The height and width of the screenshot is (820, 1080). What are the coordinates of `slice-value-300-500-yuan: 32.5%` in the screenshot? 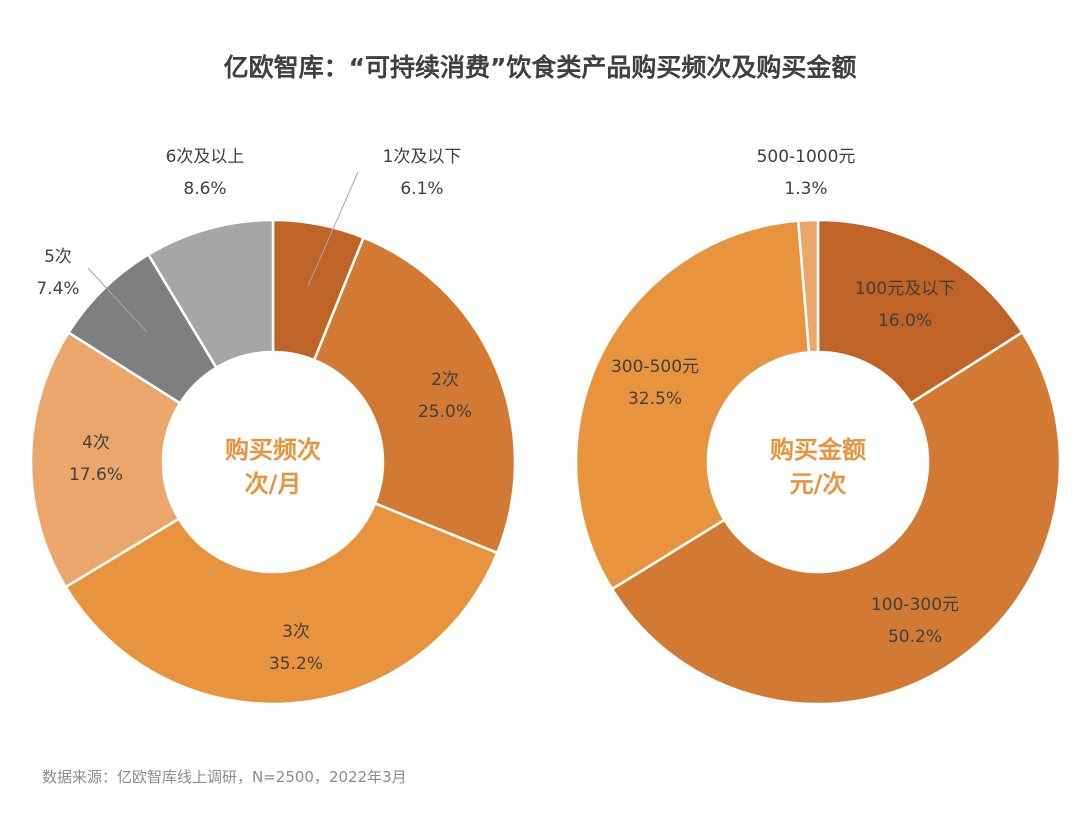 It's located at (655, 399).